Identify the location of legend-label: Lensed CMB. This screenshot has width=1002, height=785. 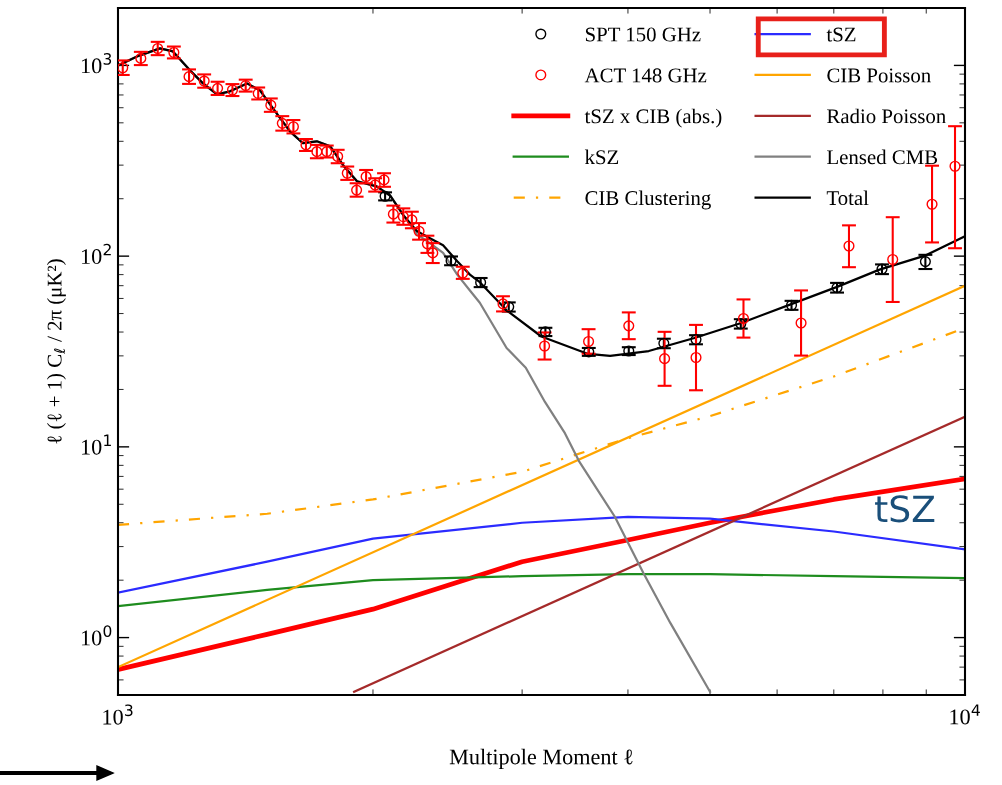
(882, 157).